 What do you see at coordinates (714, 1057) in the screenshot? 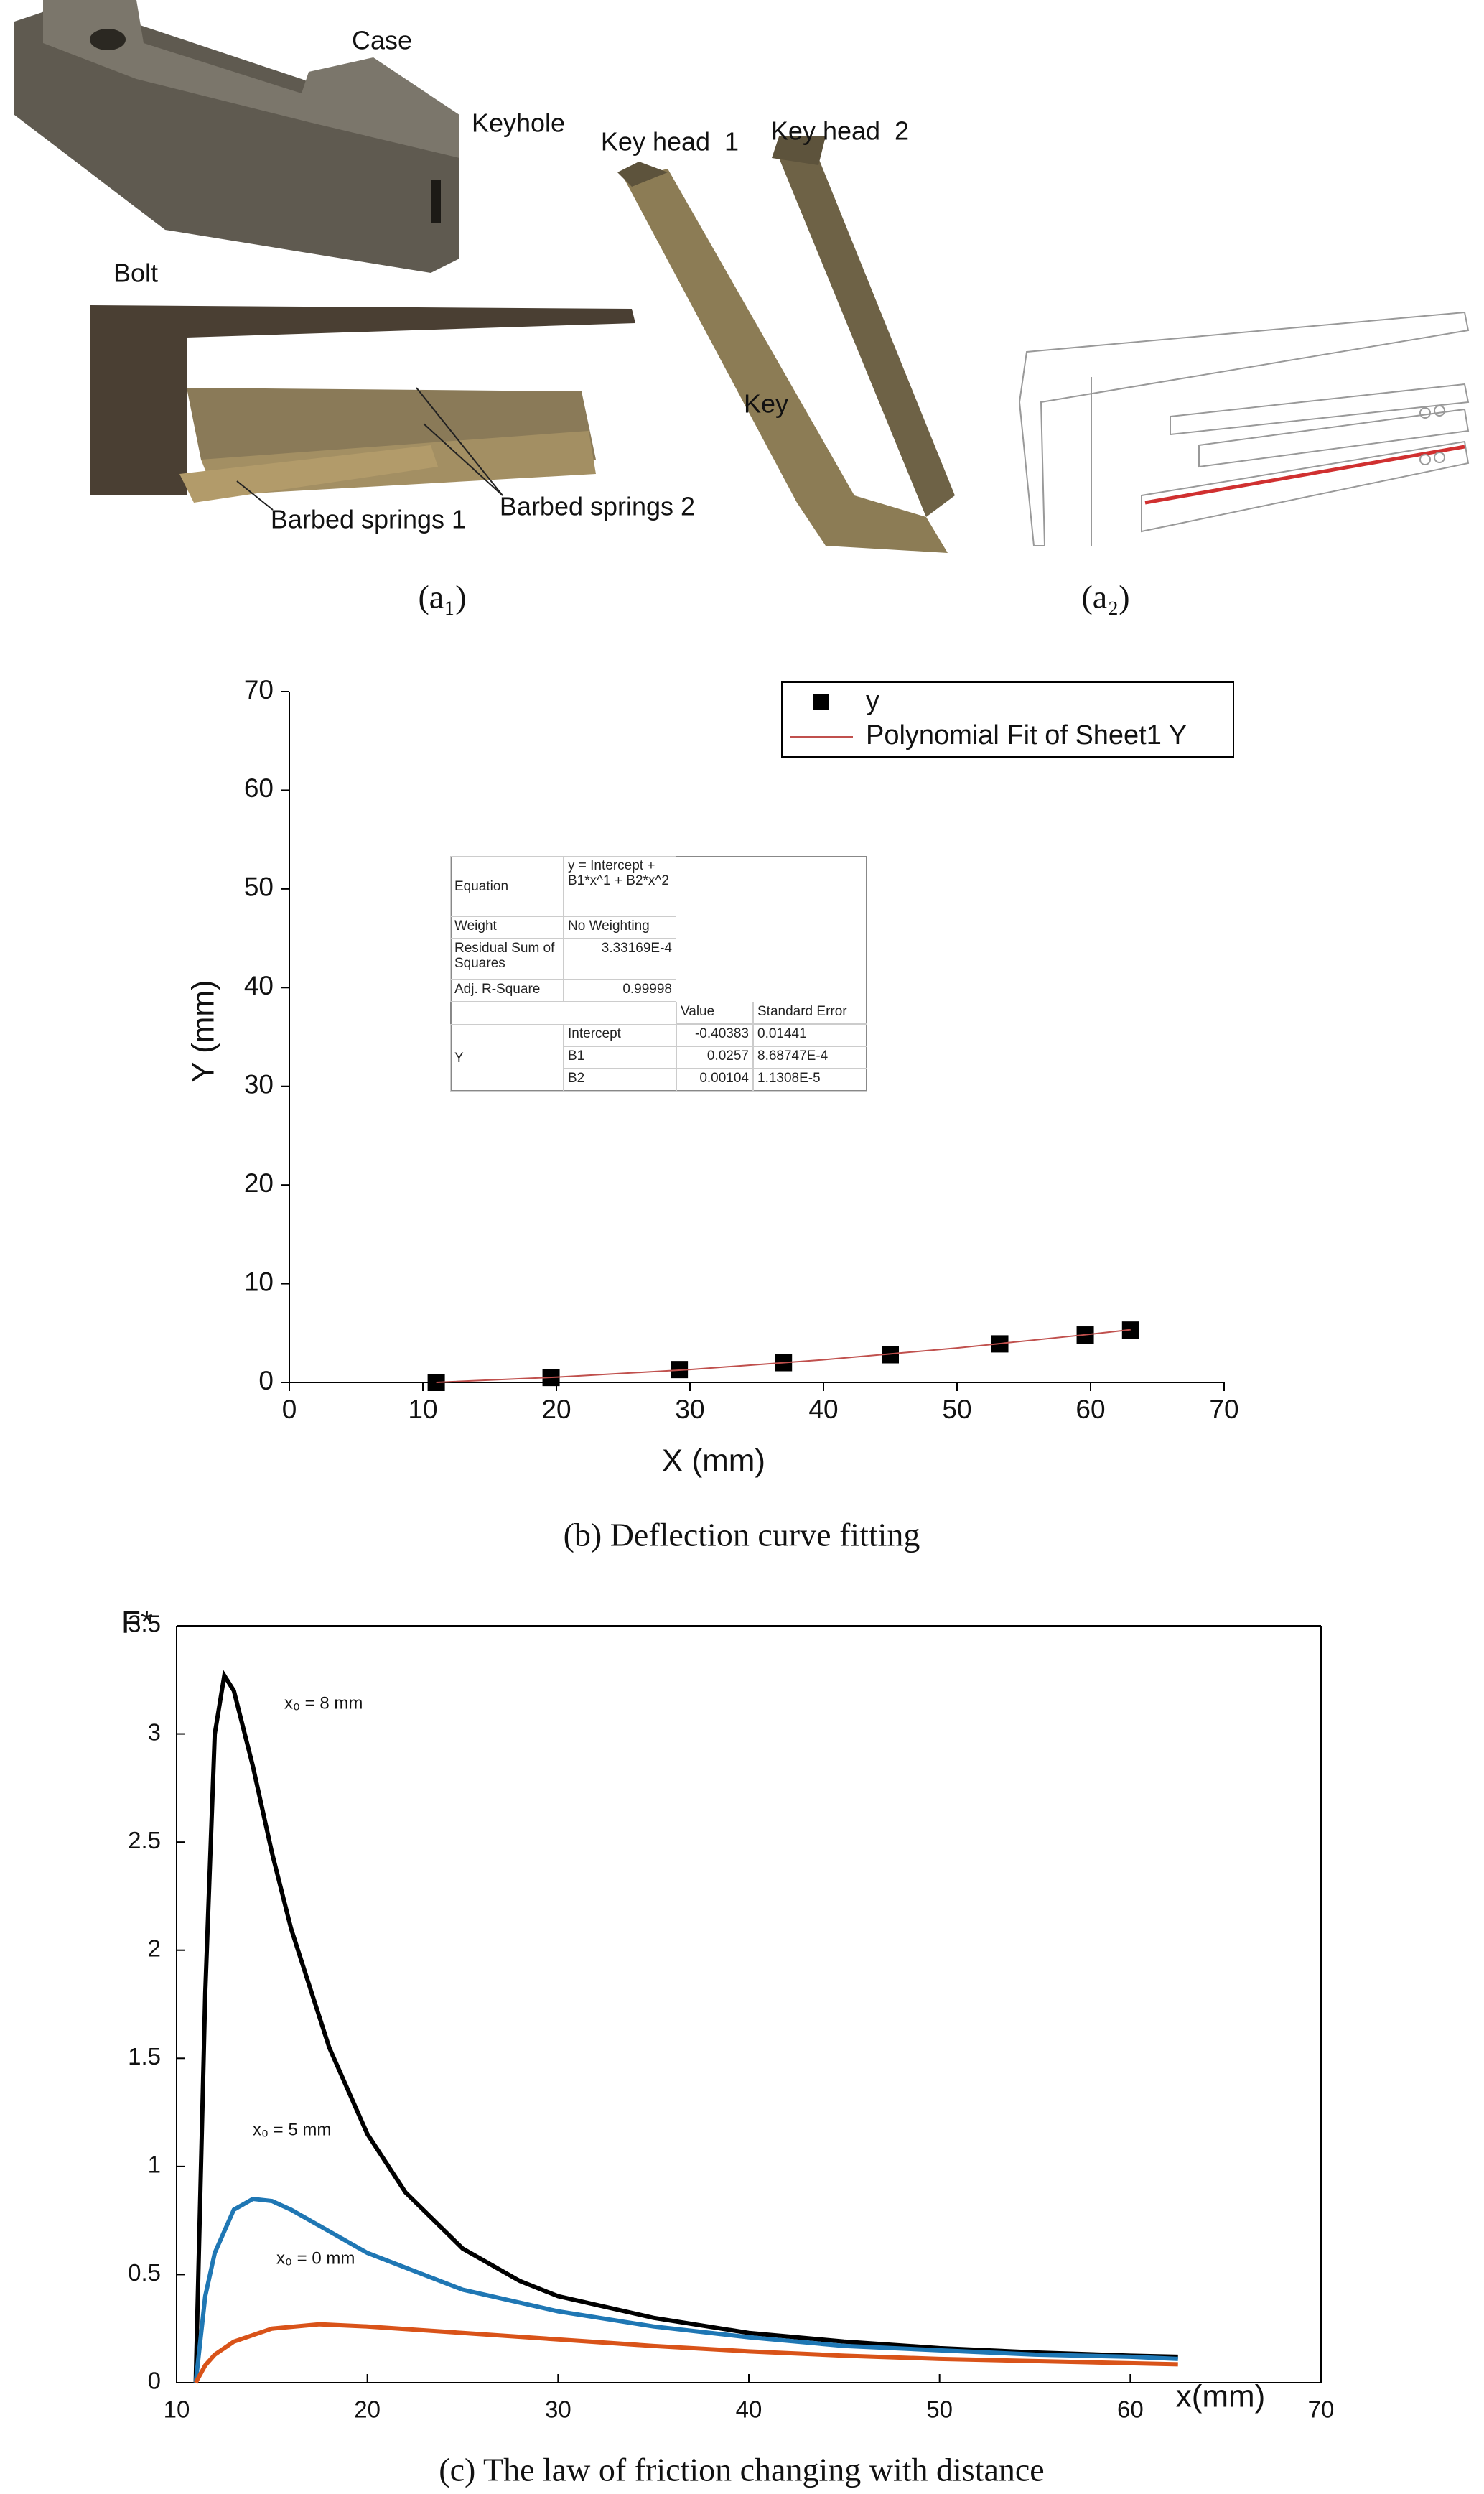
I see `table-cell: 0.0257` at bounding box center [714, 1057].